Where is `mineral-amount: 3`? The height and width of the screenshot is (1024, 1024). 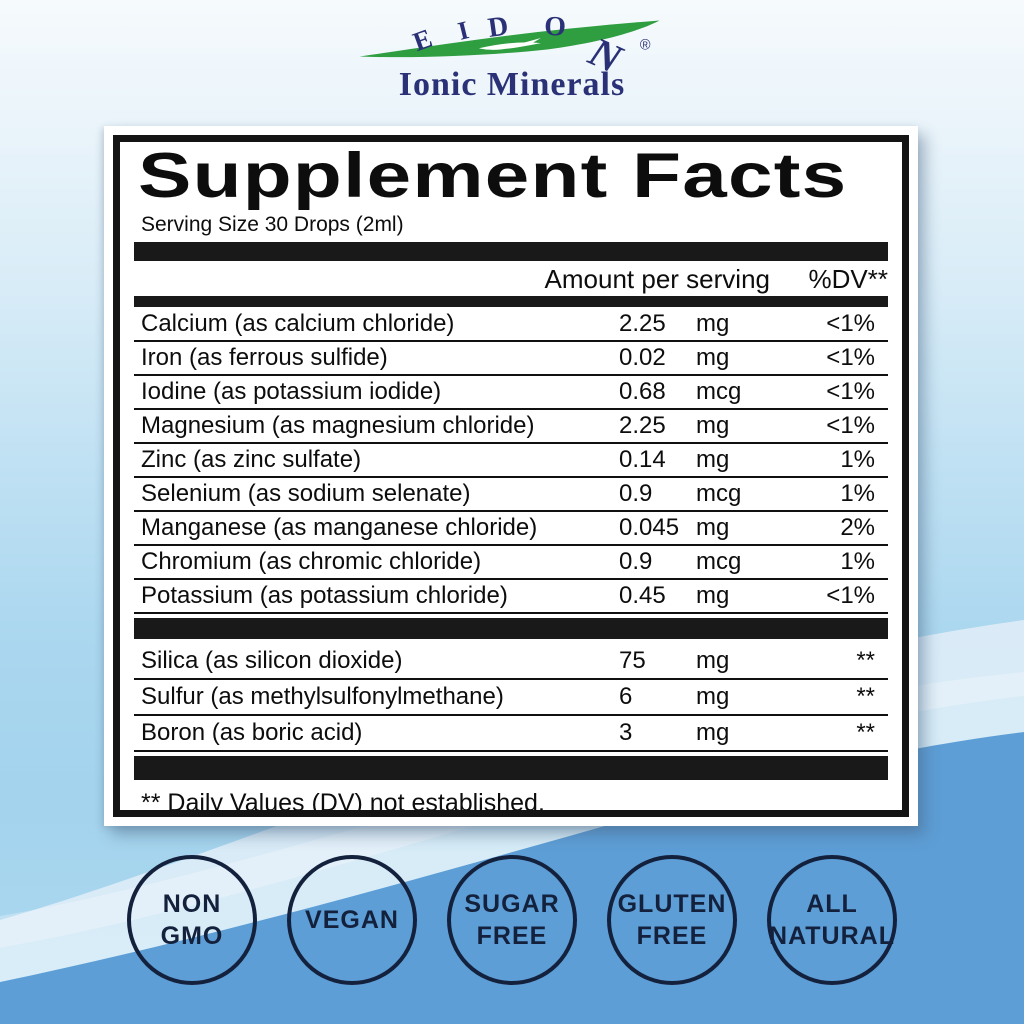
mineral-amount: 3 is located at coordinates (626, 732).